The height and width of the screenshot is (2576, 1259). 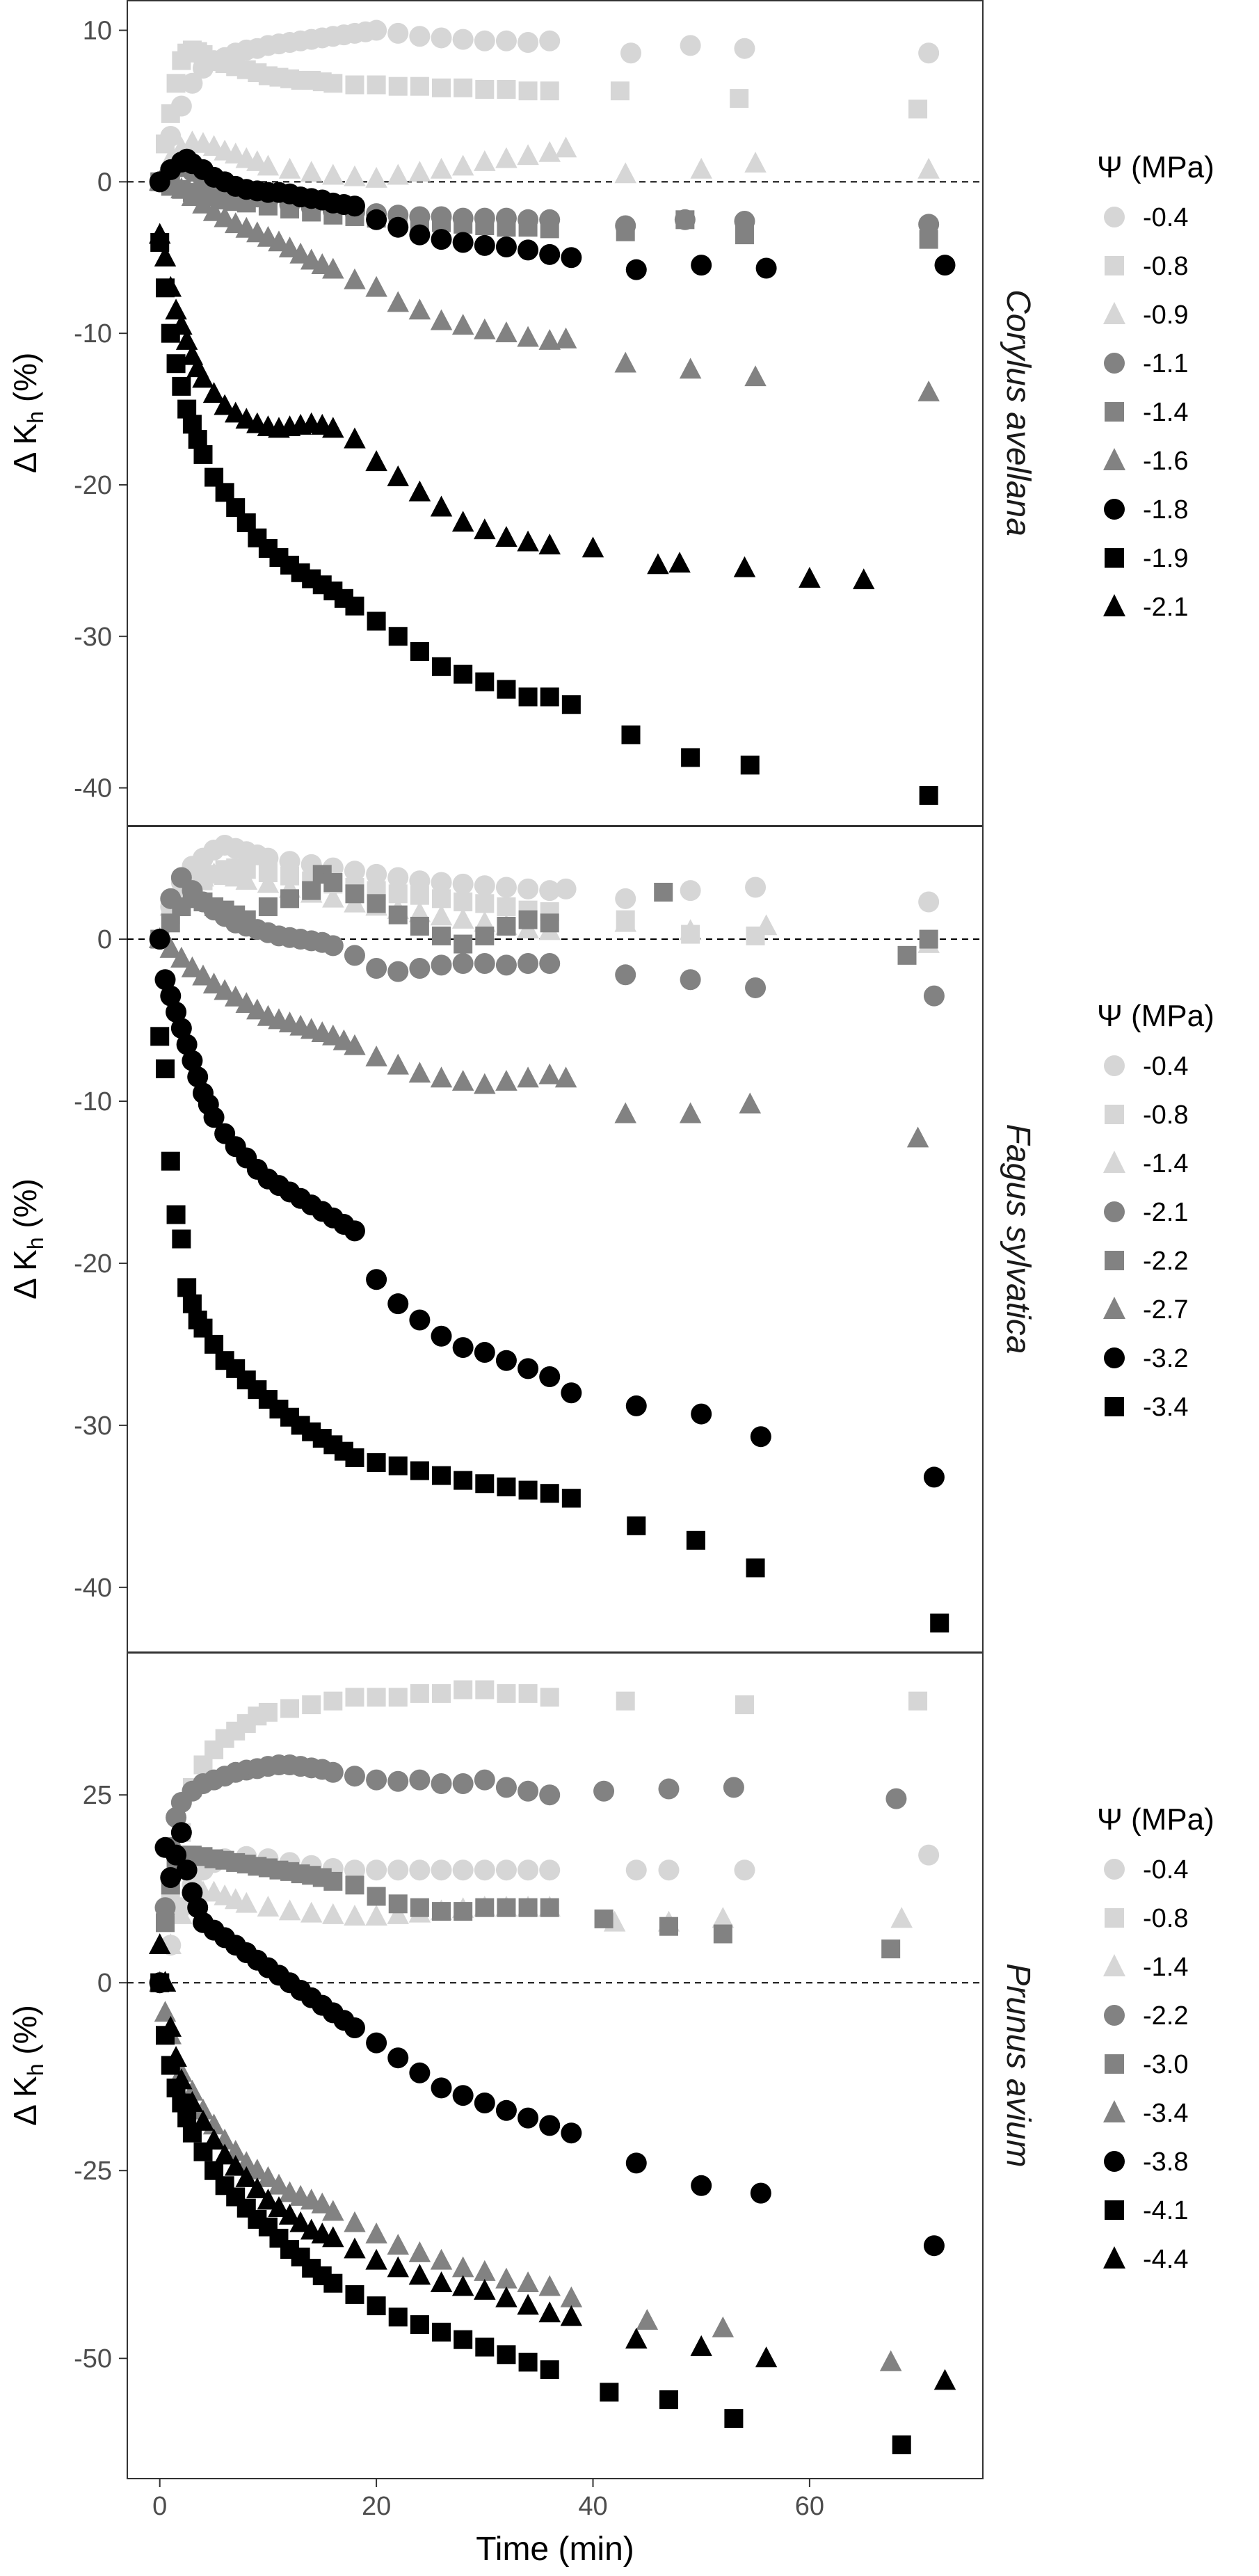 What do you see at coordinates (97, 31) in the screenshot?
I see `y-tick-label: 10` at bounding box center [97, 31].